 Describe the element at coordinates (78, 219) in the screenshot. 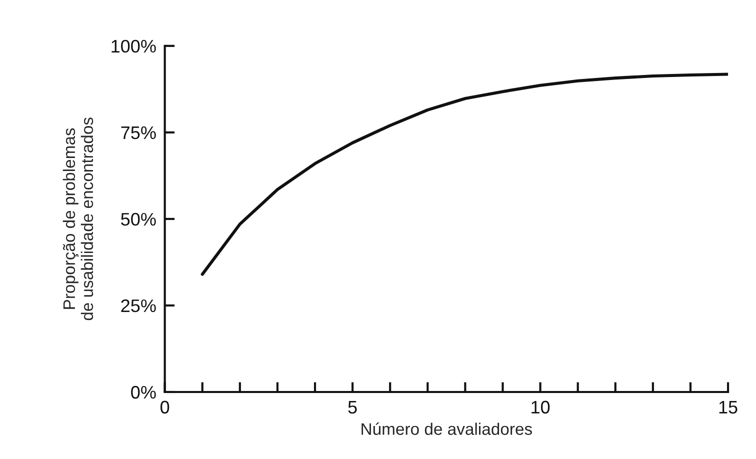

I see `y-axis-title: Proporção de problemas de usabilidade encontrados` at that location.